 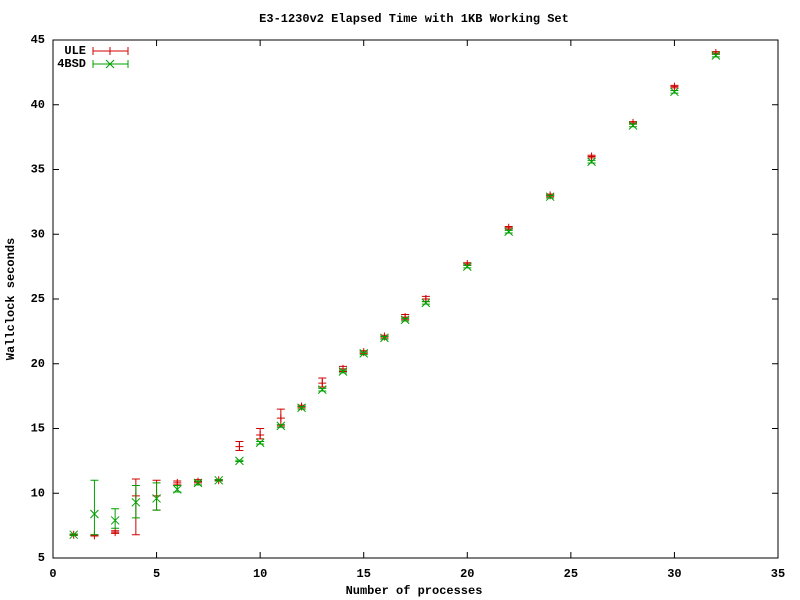 I want to click on y-tick-label: 35, so click(x=38, y=170).